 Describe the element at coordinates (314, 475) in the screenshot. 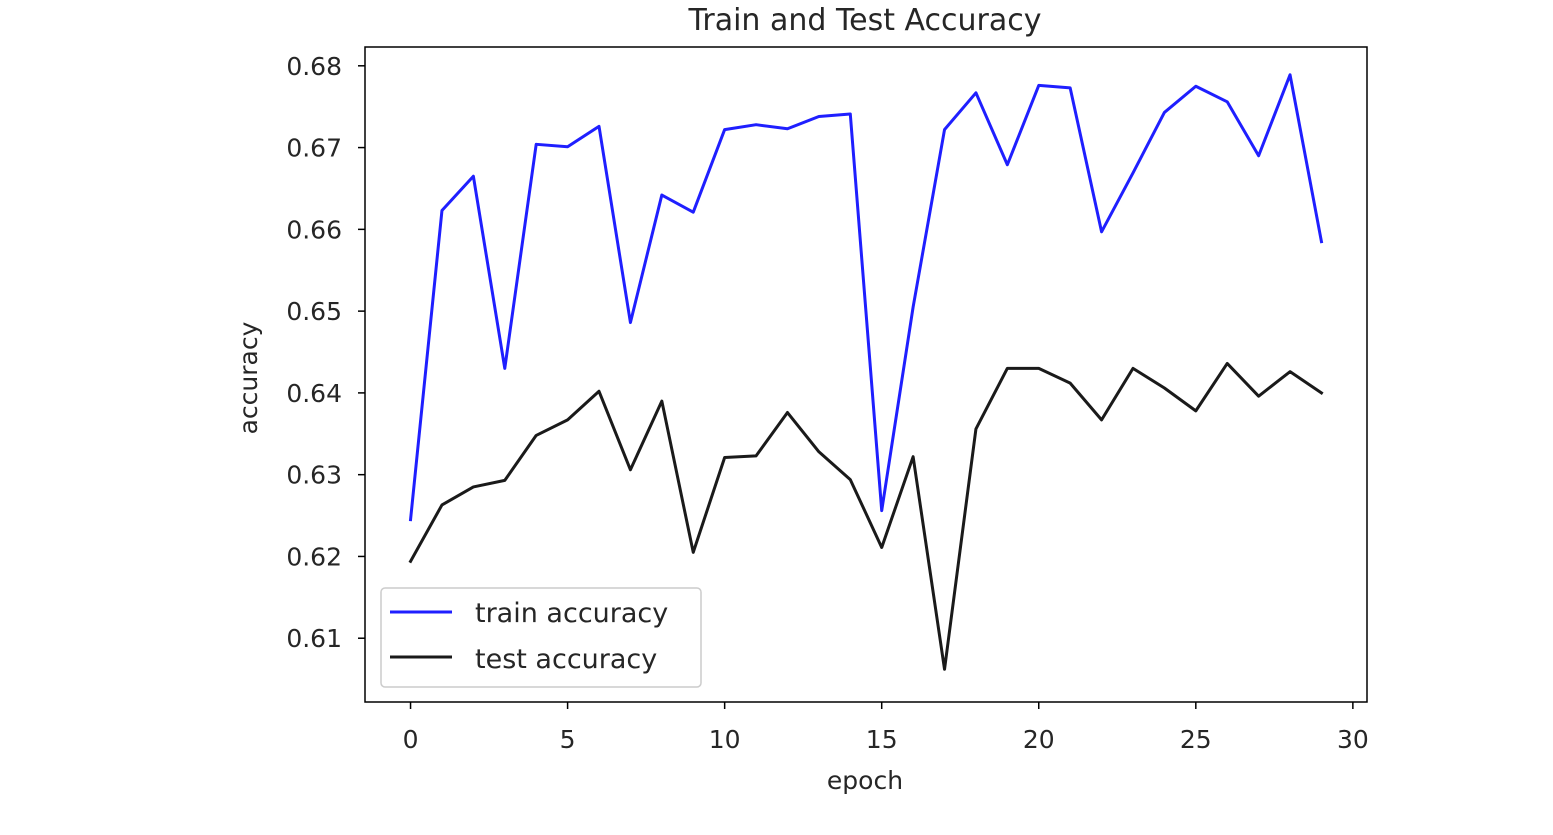

I see `y-tick-label: 0.63` at that location.